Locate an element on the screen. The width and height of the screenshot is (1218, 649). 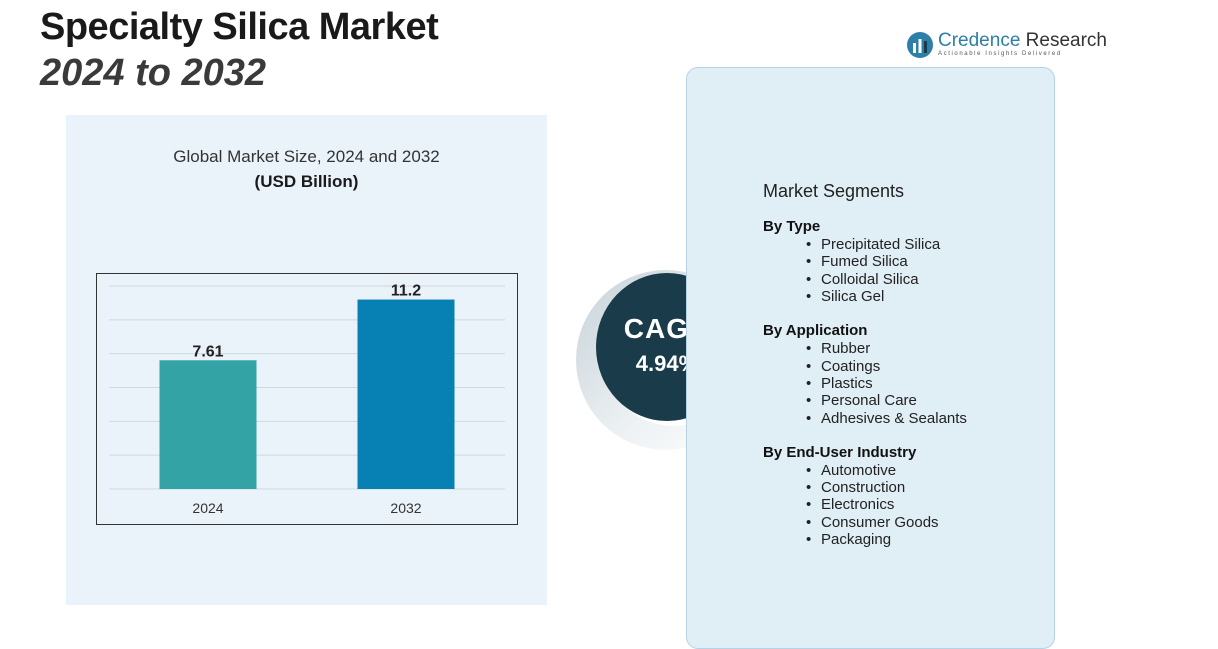
segment-item-label: Coatings is located at coordinates (851, 366).